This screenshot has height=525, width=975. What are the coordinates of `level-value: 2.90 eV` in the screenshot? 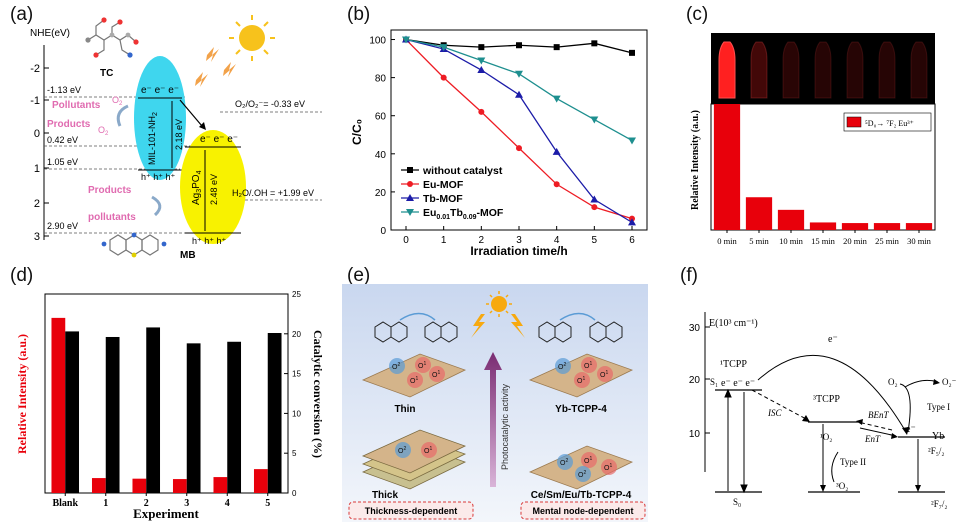 It's located at (62, 226).